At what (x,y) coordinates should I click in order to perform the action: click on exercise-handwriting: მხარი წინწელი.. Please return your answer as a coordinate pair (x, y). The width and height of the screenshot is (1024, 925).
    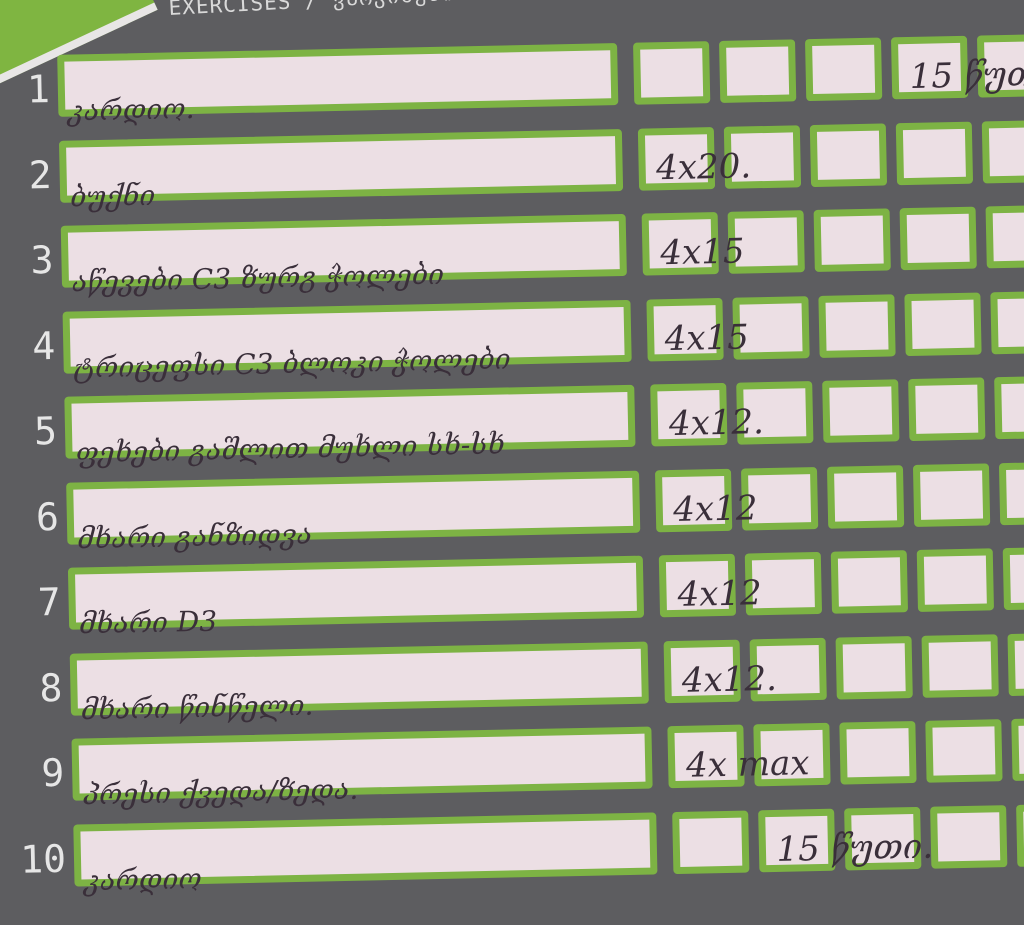
    Looking at the image, I should click on (197, 707).